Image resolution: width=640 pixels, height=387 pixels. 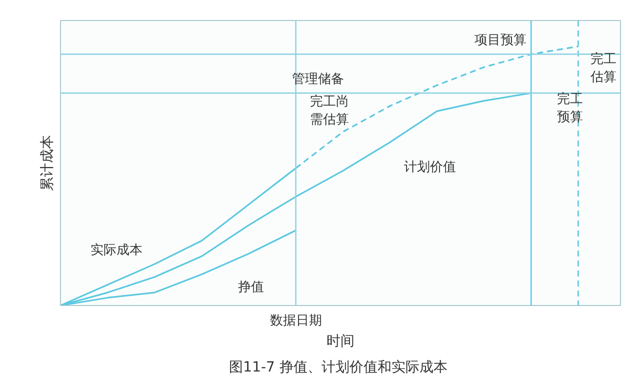 What do you see at coordinates (116, 250) in the screenshot?
I see `annotation: 实际成本` at bounding box center [116, 250].